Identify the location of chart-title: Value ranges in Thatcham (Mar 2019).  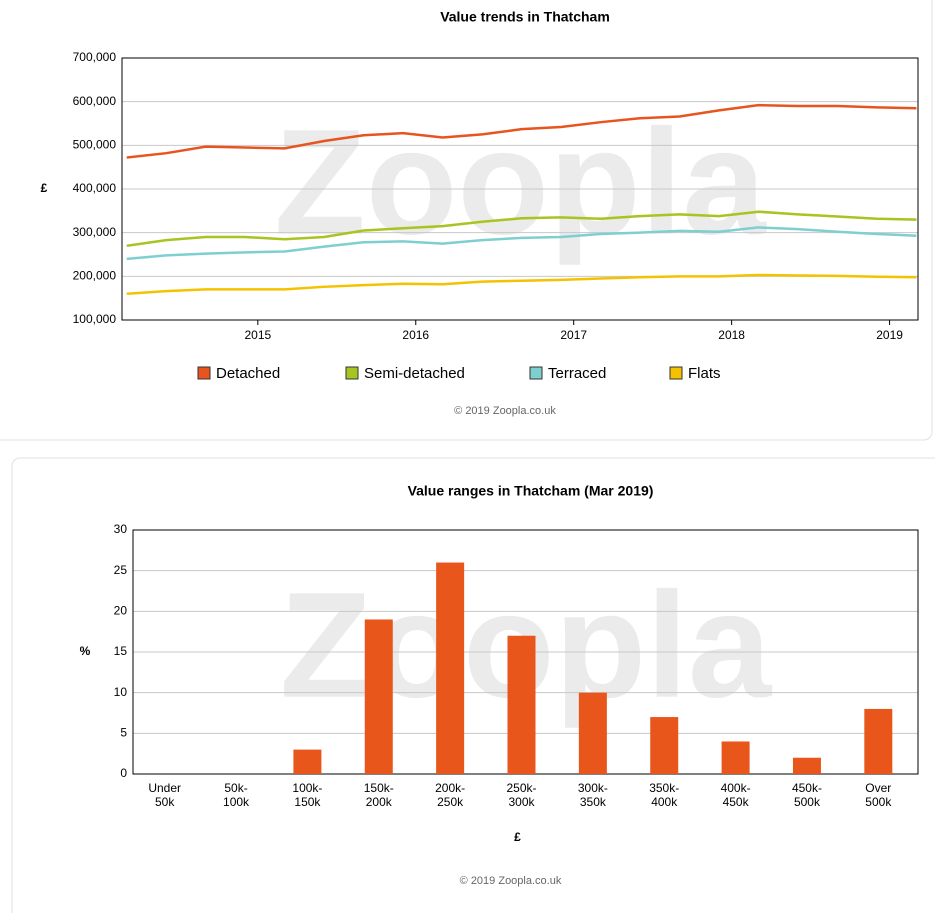
(531, 491).